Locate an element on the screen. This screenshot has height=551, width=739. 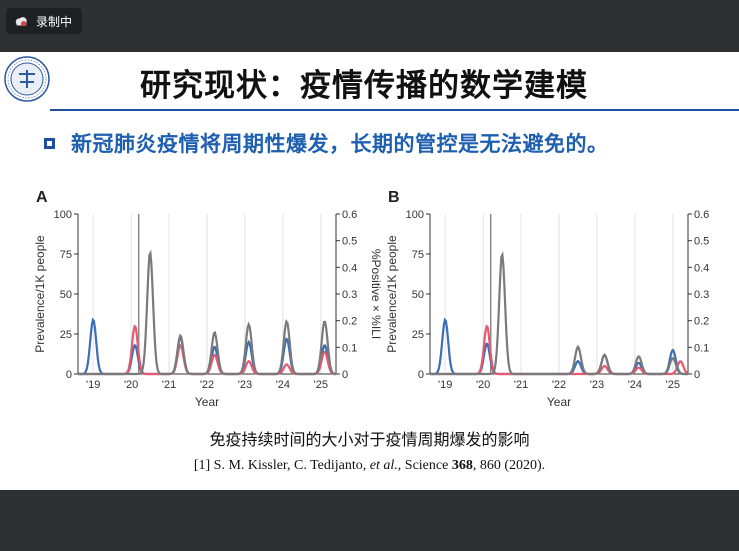
reference-prefix: [1] S. M. Kissler, C. Tedijanto, is located at coordinates (281, 465).